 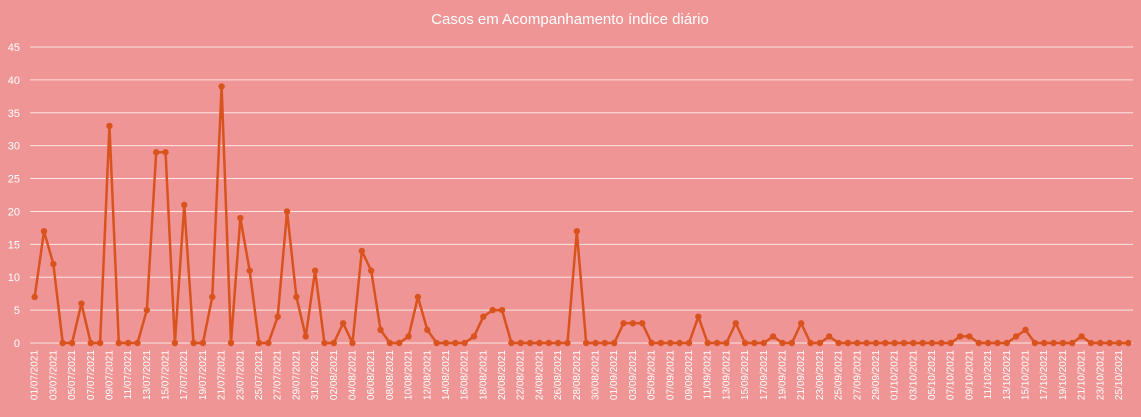 What do you see at coordinates (166, 375) in the screenshot?
I see `x-tick-label: 15/07/2021` at bounding box center [166, 375].